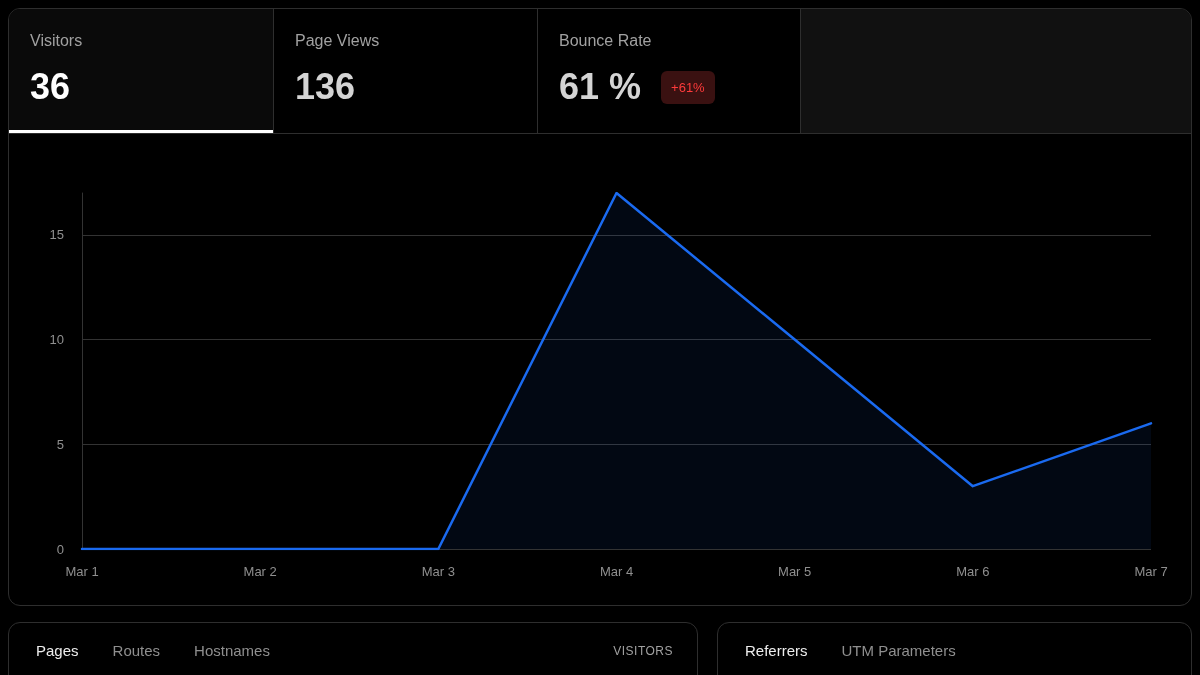 The image size is (1200, 675). What do you see at coordinates (600, 86) in the screenshot?
I see `data-label: 61 %` at bounding box center [600, 86].